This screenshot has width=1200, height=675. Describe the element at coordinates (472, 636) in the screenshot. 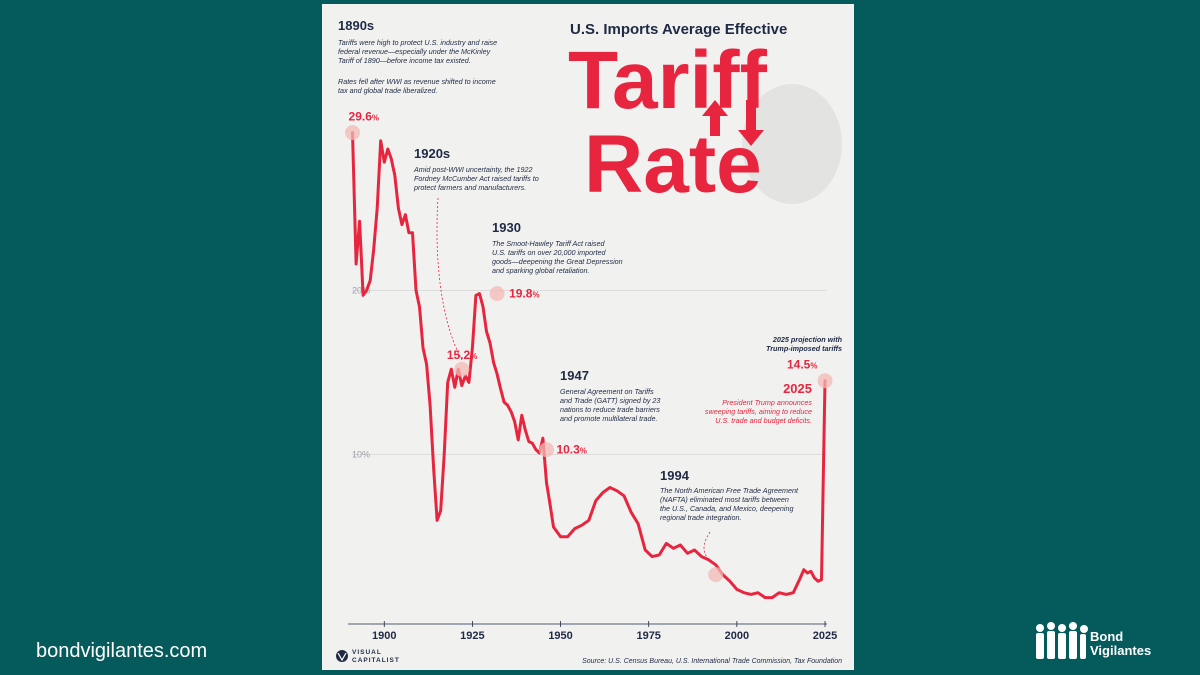

I see `x-tick-label-1925: 1925` at that location.